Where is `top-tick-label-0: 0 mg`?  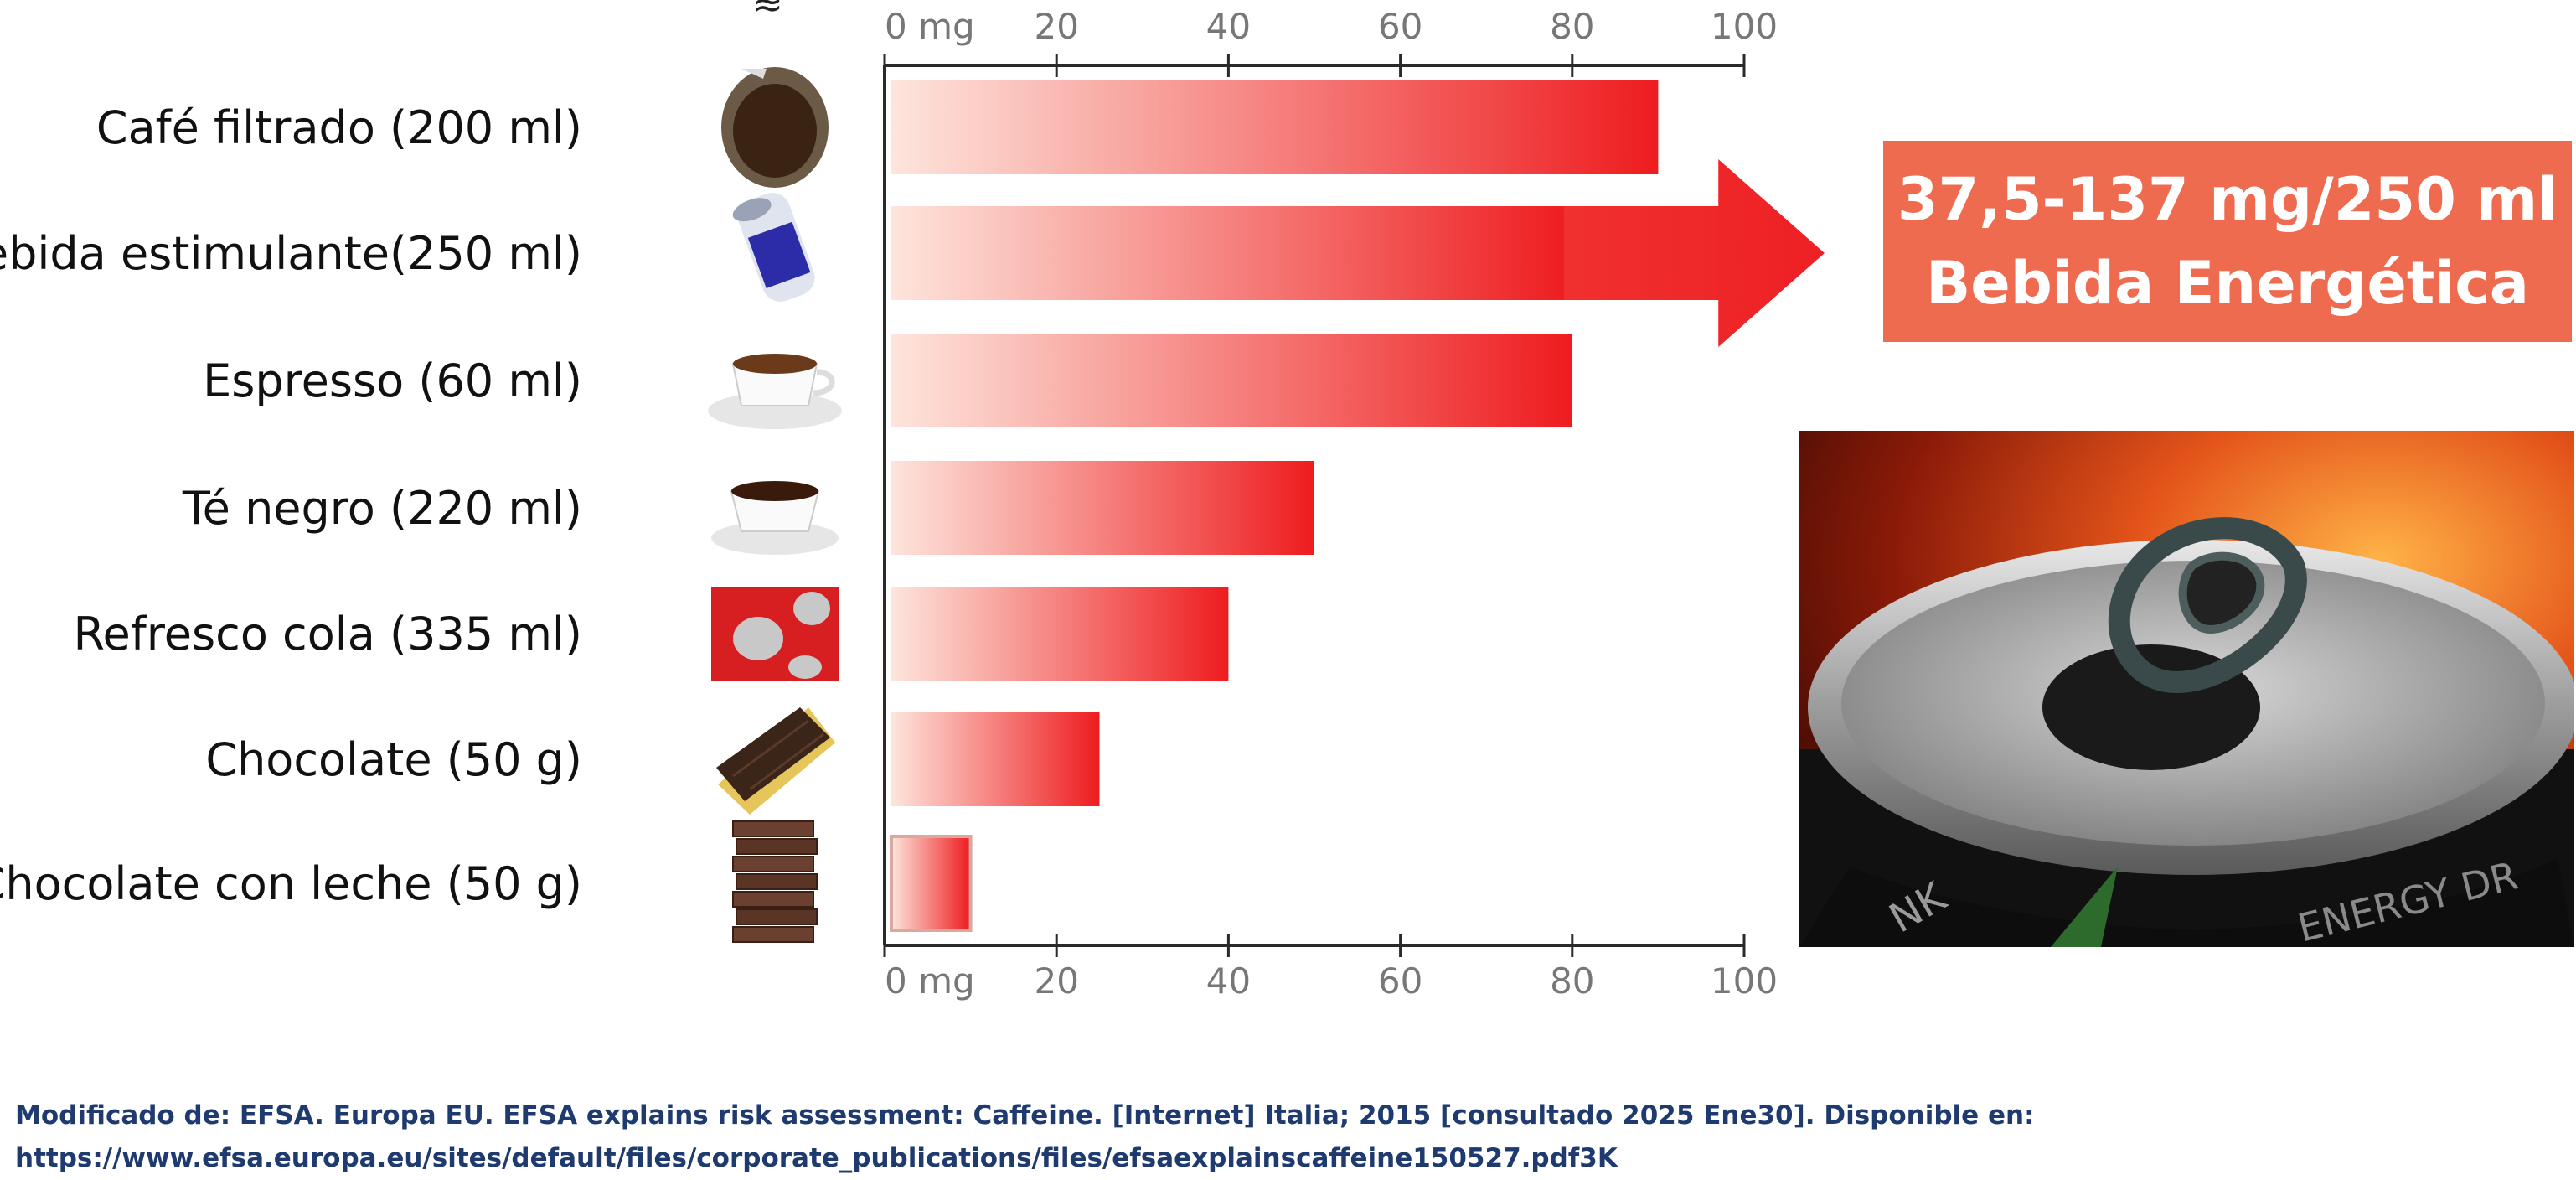 top-tick-label-0: 0 mg is located at coordinates (930, 26).